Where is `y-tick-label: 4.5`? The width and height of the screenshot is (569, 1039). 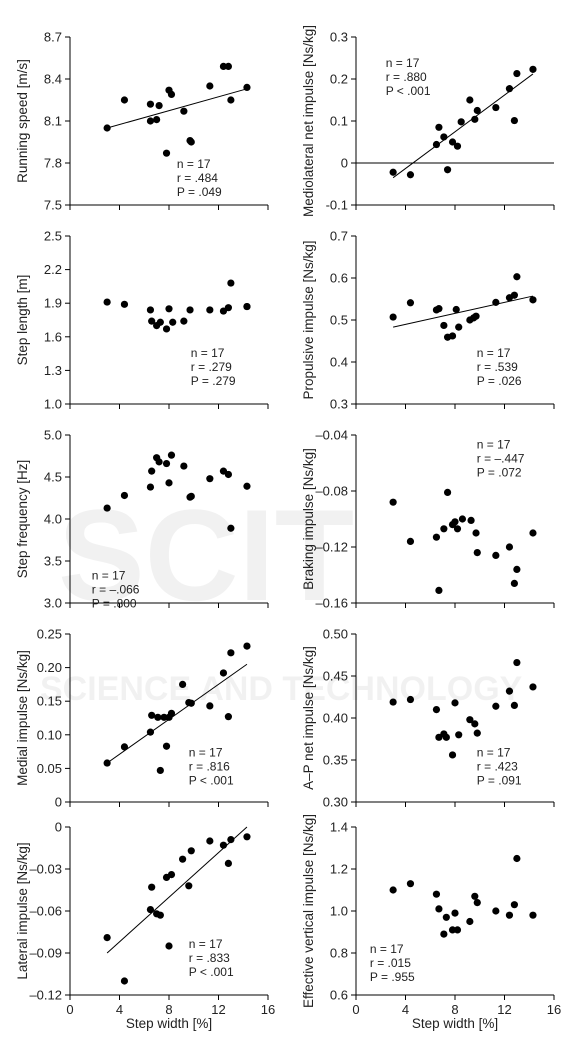 y-tick-label: 4.5 is located at coordinates (53, 477).